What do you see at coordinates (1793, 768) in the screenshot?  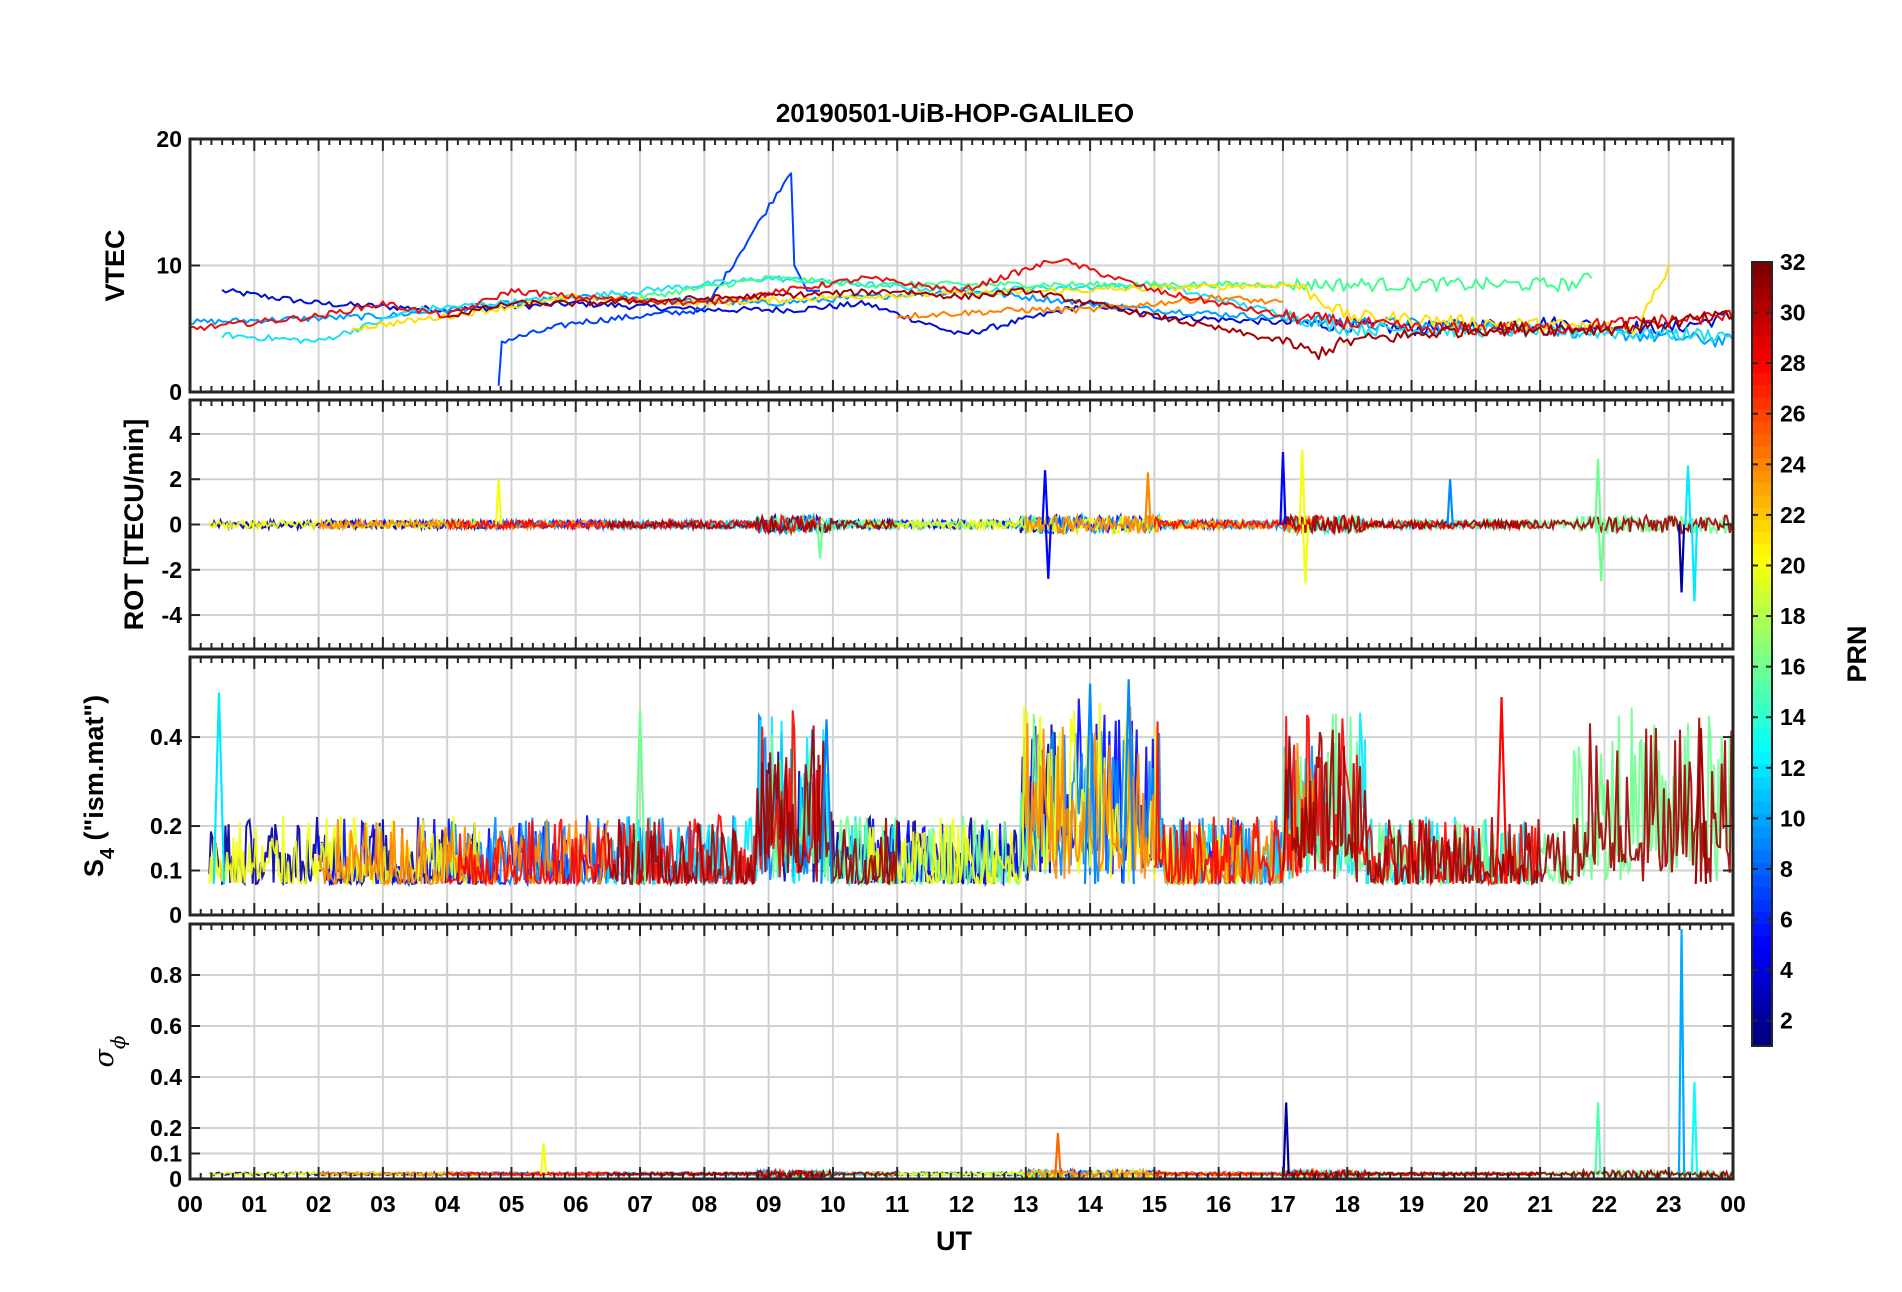 I see `colorbar-tick-label: 12` at bounding box center [1793, 768].